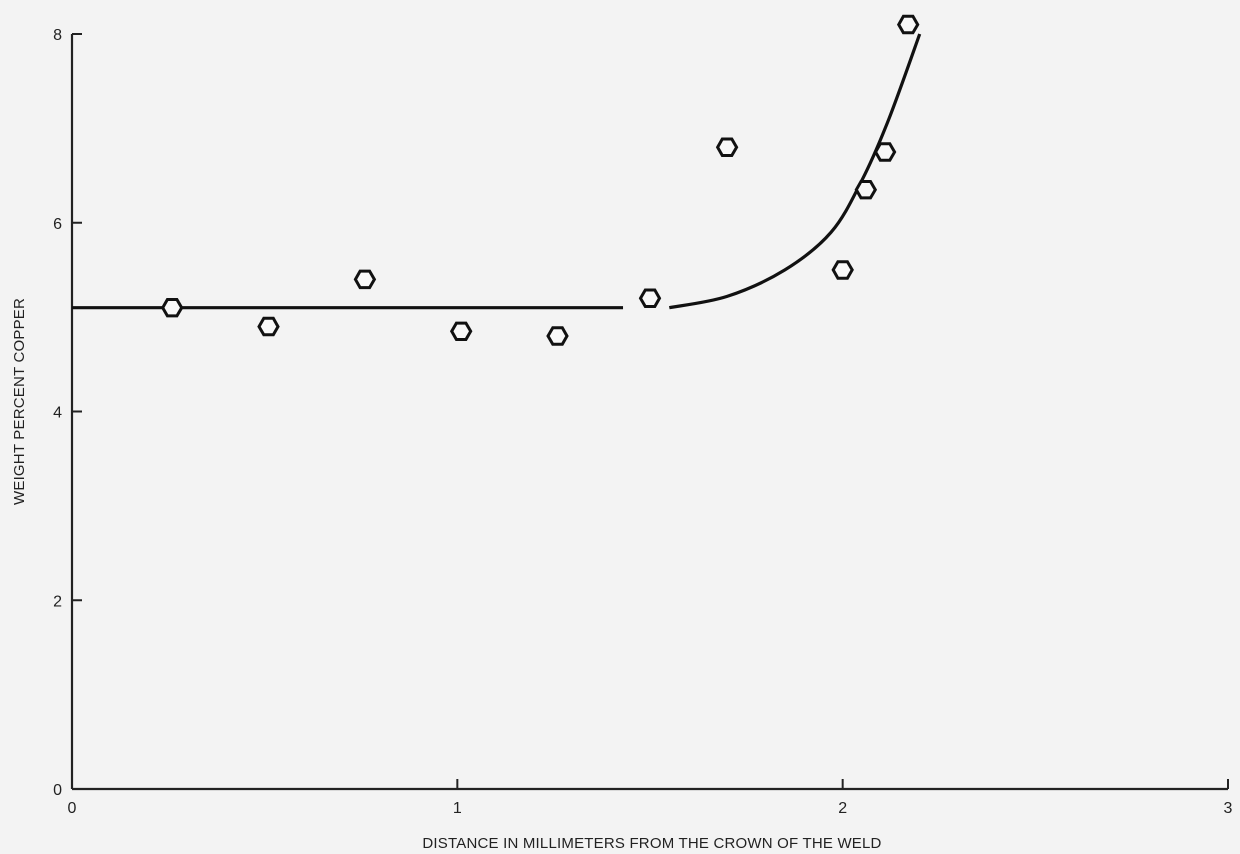  Describe the element at coordinates (72, 808) in the screenshot. I see `x-tick-label: 0` at that location.